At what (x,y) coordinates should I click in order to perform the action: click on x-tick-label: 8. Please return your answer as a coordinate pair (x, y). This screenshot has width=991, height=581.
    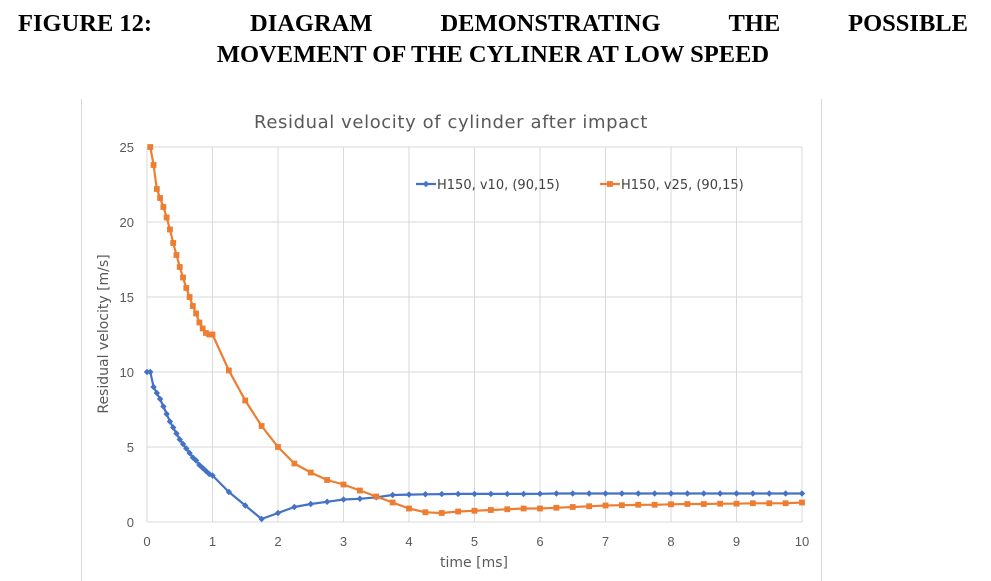
    Looking at the image, I should click on (670, 541).